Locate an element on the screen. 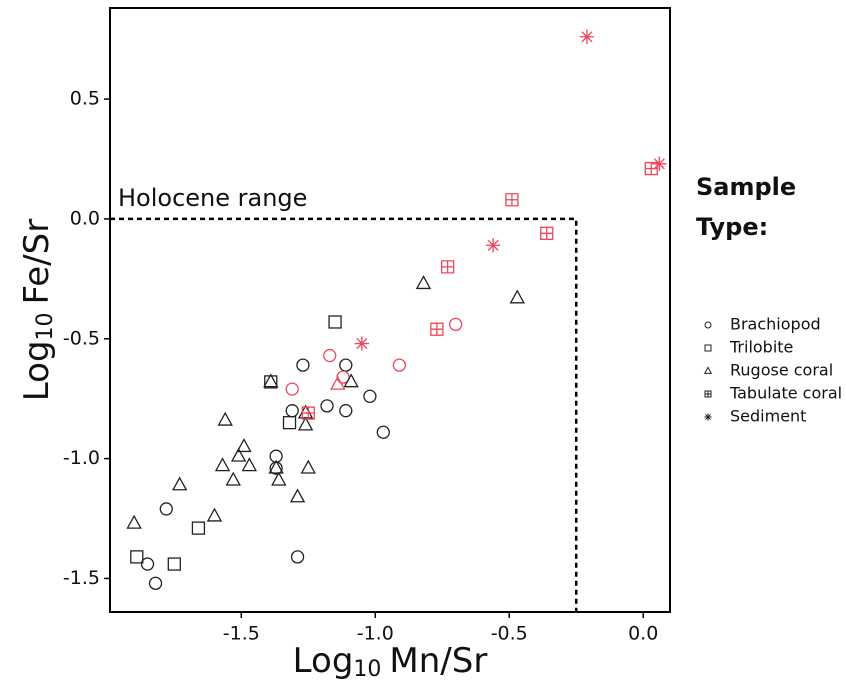  x-tick-label: -1.0 is located at coordinates (375, 634).